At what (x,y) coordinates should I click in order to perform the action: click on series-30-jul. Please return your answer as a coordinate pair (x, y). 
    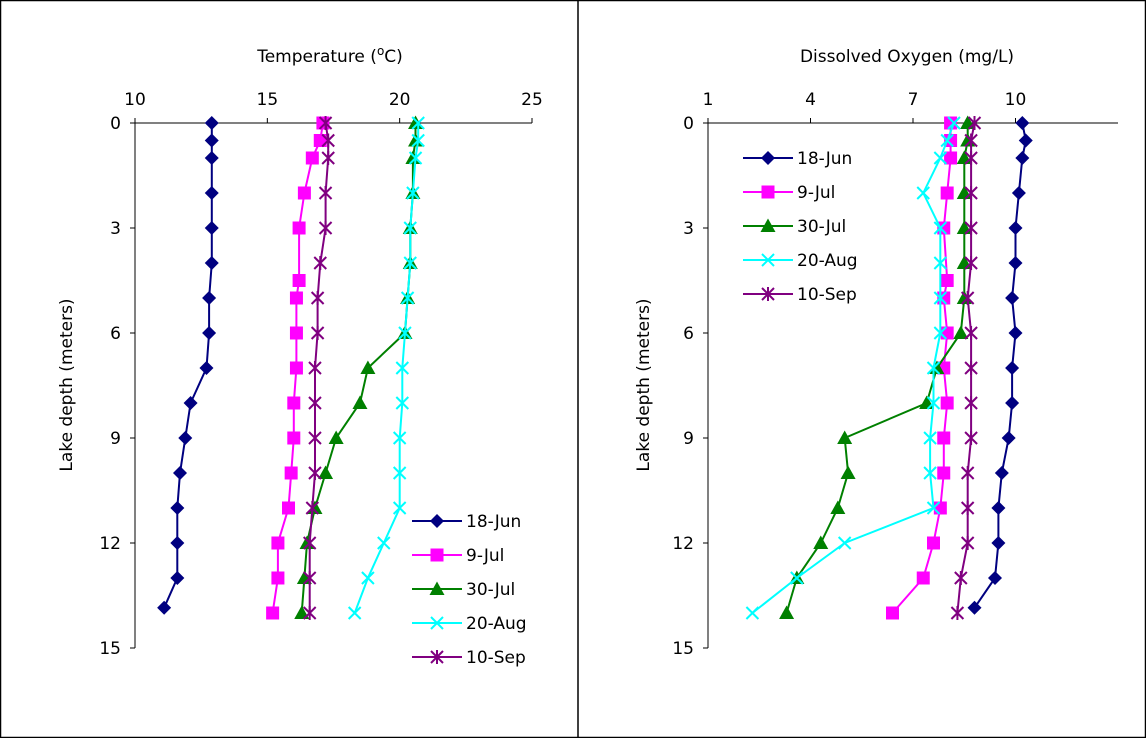
    Looking at the image, I should click on (877, 367).